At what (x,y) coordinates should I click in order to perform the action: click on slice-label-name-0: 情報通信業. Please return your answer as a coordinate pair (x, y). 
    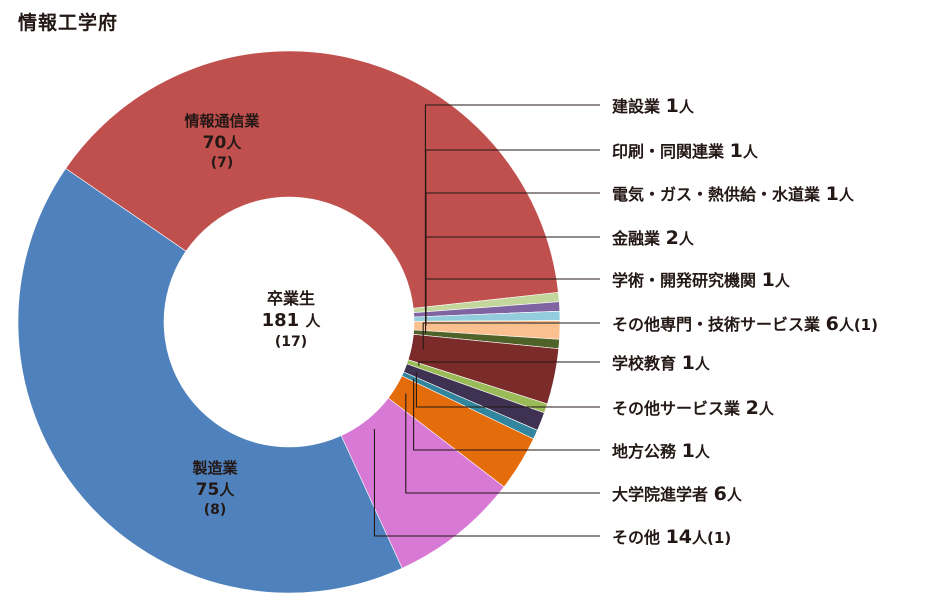
    Looking at the image, I should click on (222, 121).